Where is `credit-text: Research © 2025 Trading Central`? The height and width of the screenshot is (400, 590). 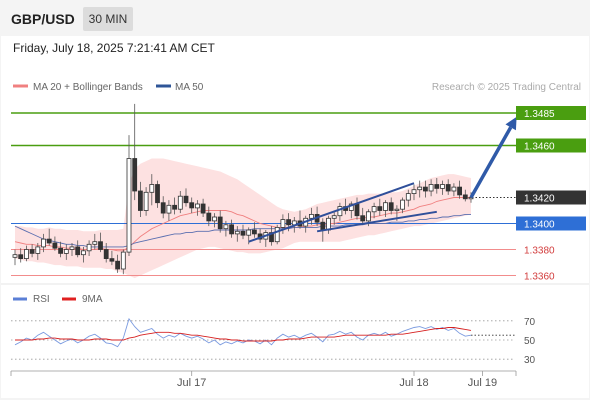
credit-text: Research © 2025 Trading Central is located at coordinates (506, 87).